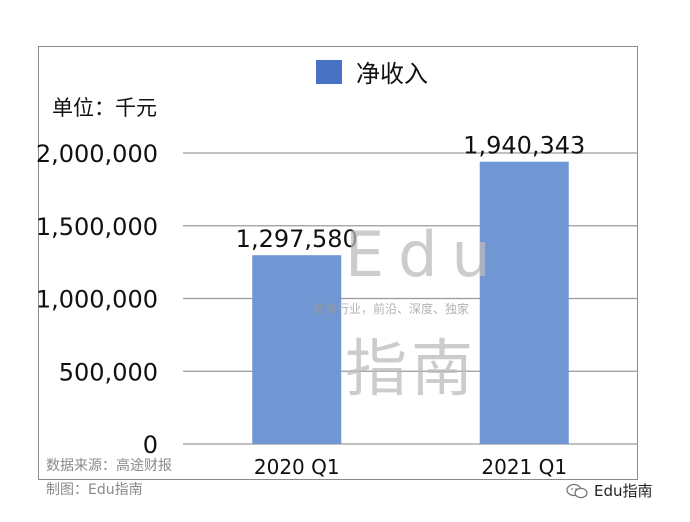  Describe the element at coordinates (411, 368) in the screenshot. I see `watermark-zhinan: 指南` at that location.